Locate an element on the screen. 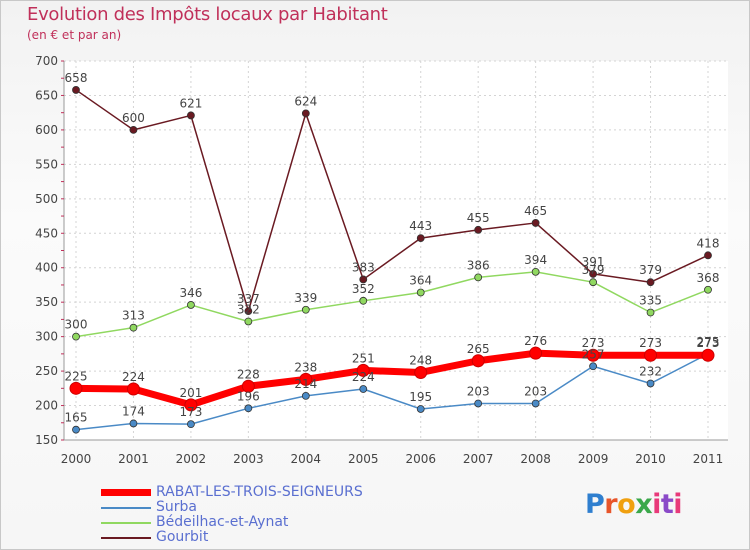 The image size is (750, 550). data-label: 257 is located at coordinates (593, 354).